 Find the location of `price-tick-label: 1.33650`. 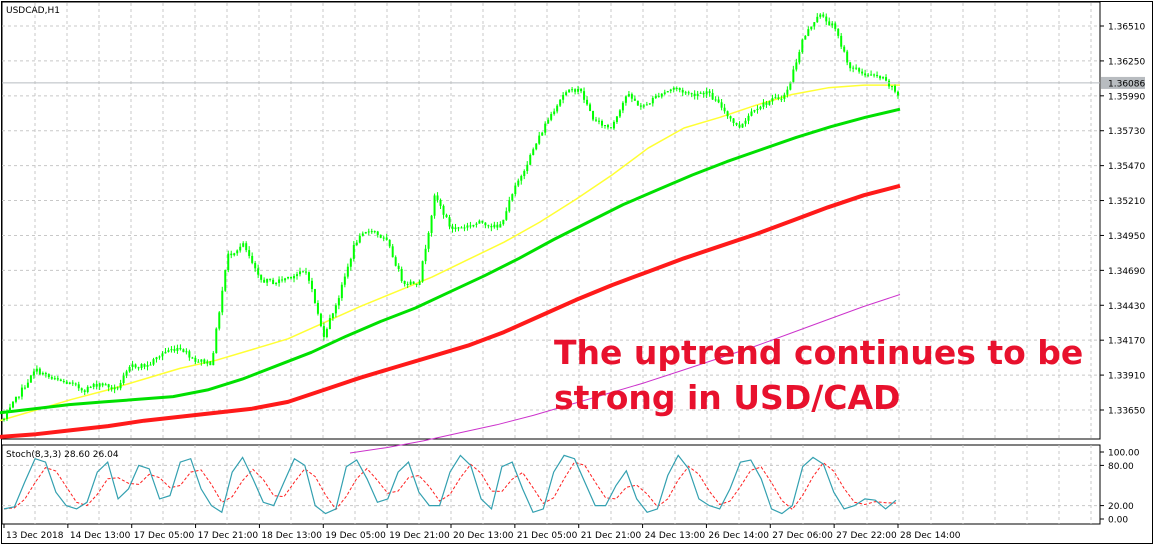

price-tick-label: 1.33650 is located at coordinates (1126, 412).